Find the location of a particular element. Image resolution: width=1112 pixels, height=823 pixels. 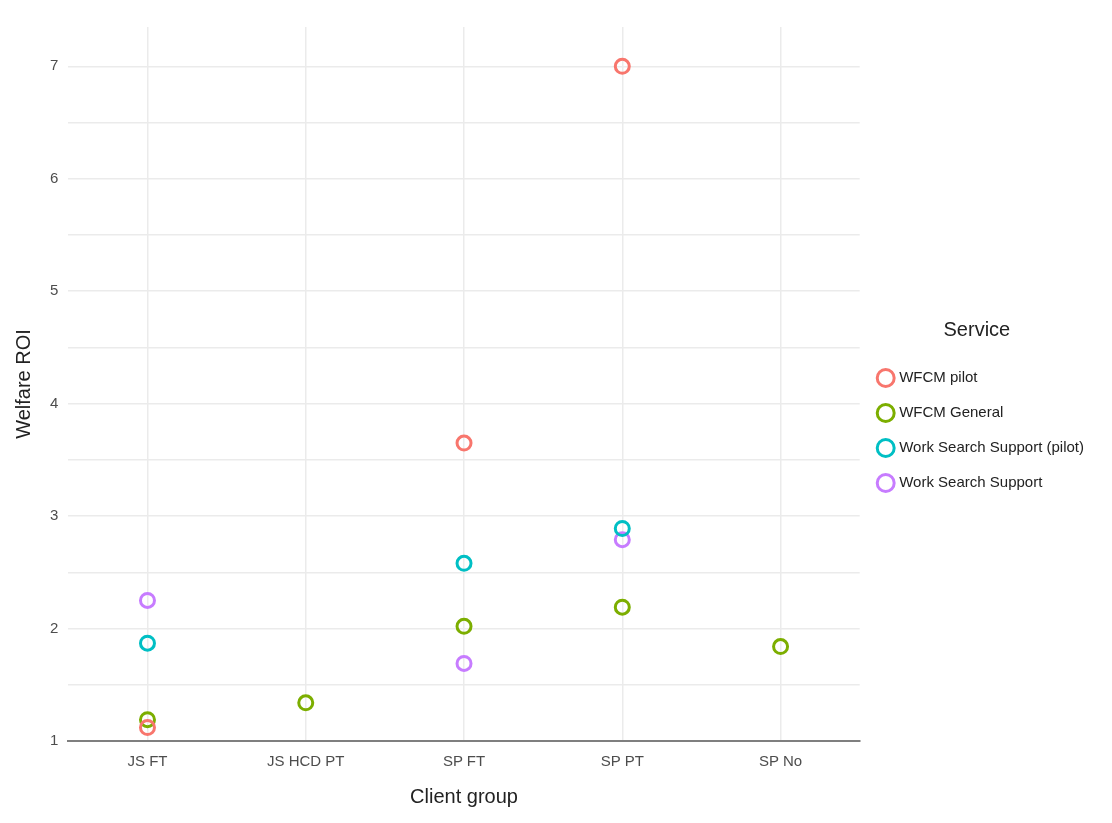

y-tick-label: 2 is located at coordinates (54, 627).